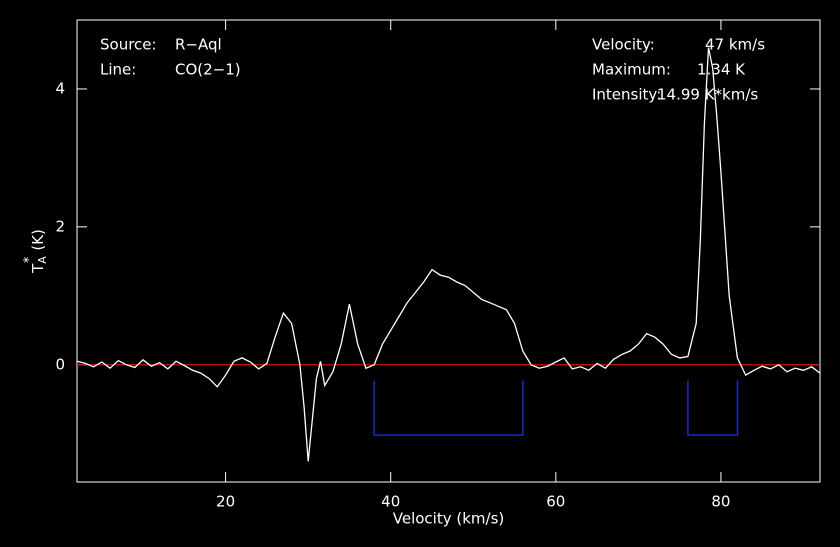 This screenshot has width=840, height=547. What do you see at coordinates (555, 502) in the screenshot?
I see `x-tick-label: 60` at bounding box center [555, 502].